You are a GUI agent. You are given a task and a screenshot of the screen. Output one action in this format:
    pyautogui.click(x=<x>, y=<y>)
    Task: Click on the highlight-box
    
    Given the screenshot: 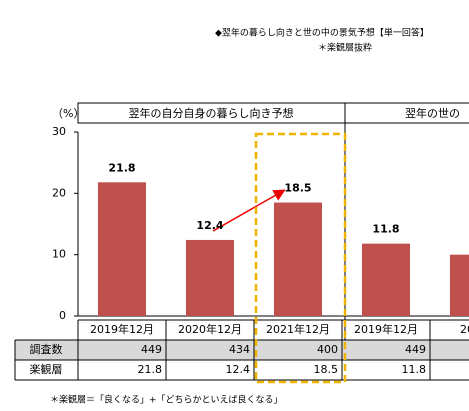 What is the action you would take?
    pyautogui.click(x=300, y=258)
    